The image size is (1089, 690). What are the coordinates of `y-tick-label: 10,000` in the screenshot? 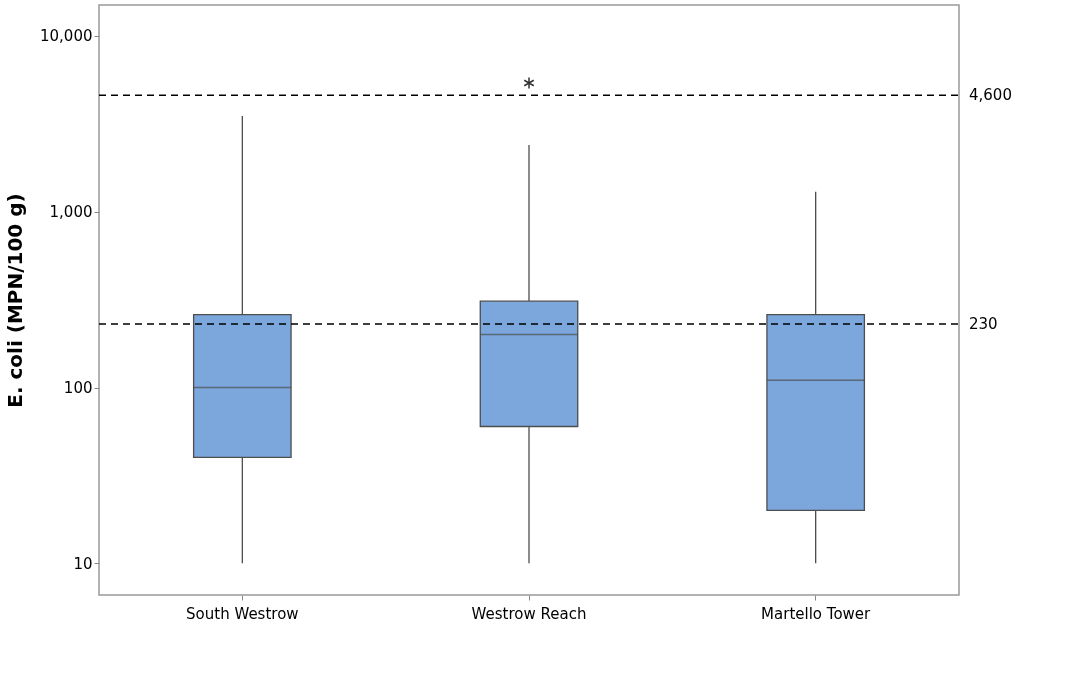 It's located at (66, 36).